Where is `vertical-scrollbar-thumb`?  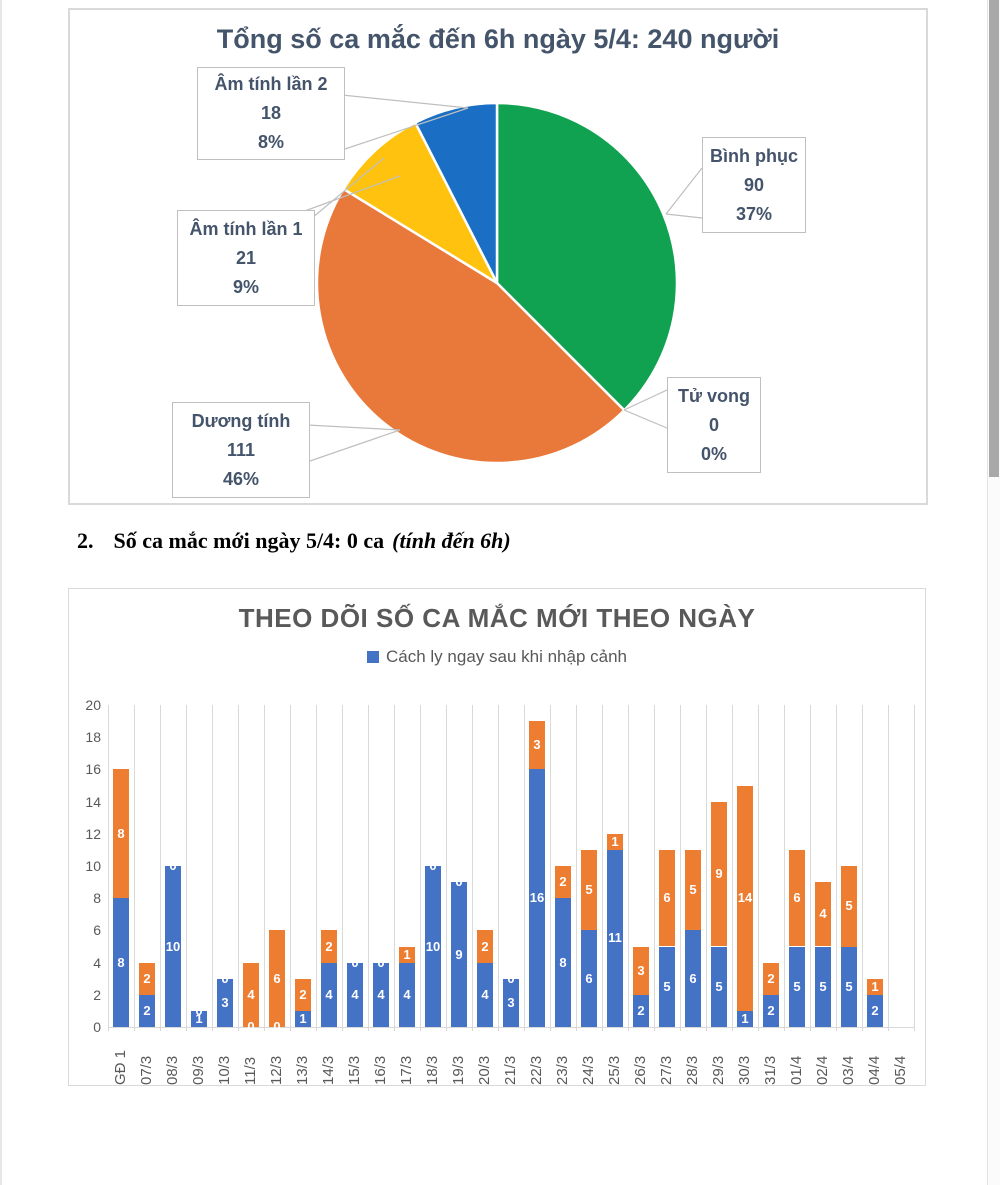 vertical-scrollbar-thumb is located at coordinates (994, 238).